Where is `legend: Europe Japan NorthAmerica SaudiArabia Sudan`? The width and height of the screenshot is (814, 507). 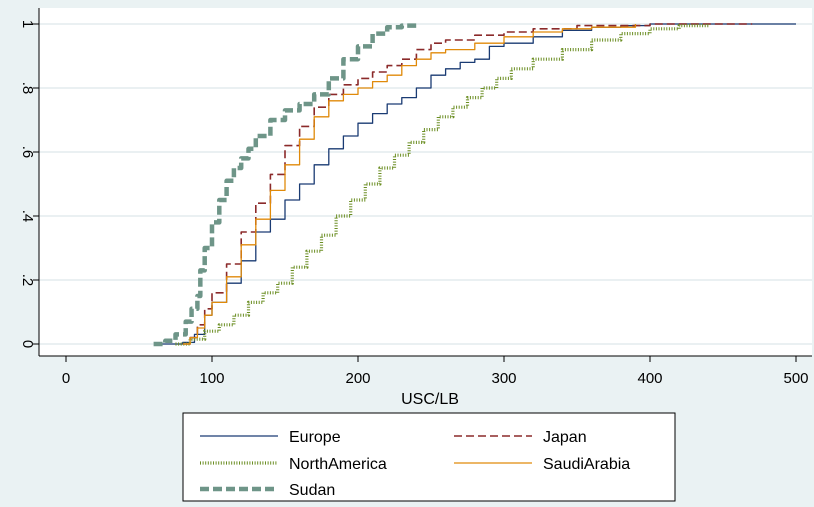 legend: Europe Japan NorthAmerica SaudiArabia Sudan is located at coordinates (429, 457).